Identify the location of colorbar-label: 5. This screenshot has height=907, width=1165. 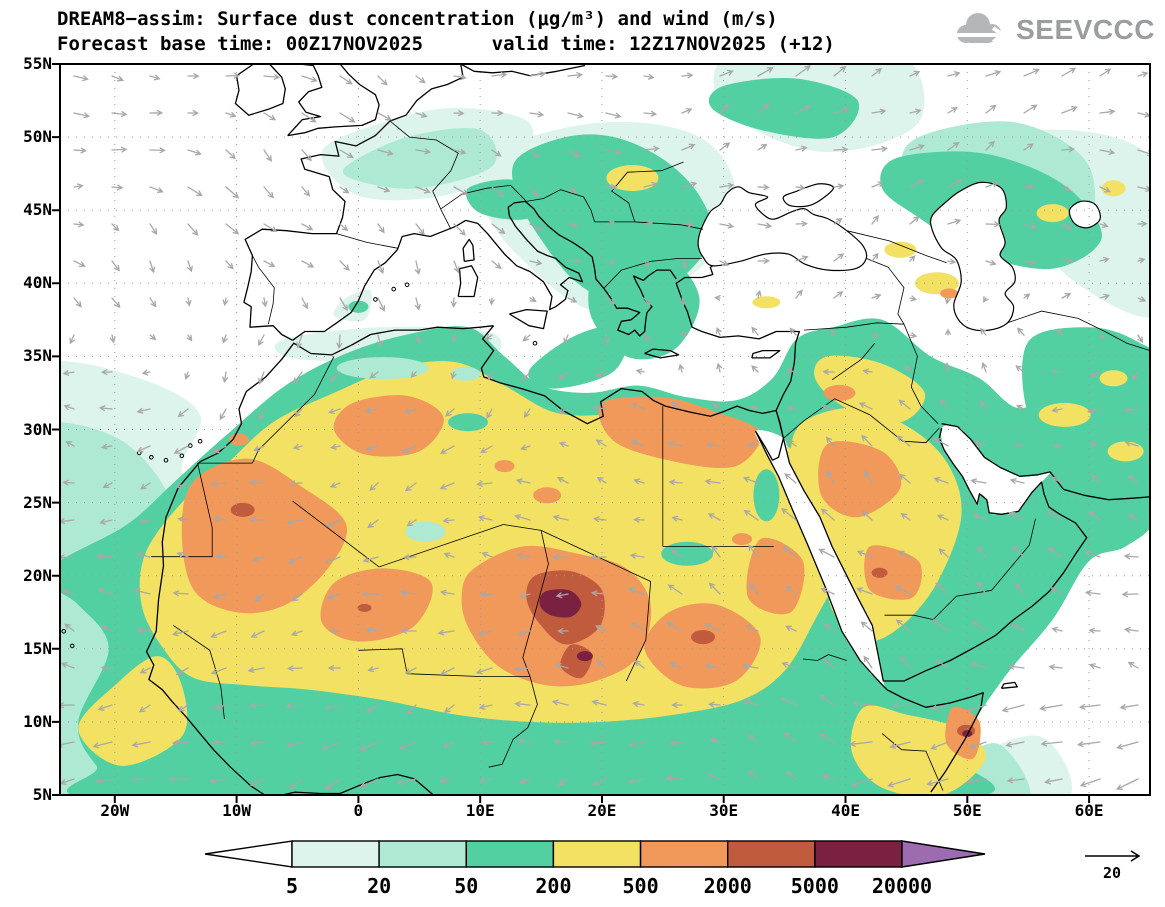
(292, 886).